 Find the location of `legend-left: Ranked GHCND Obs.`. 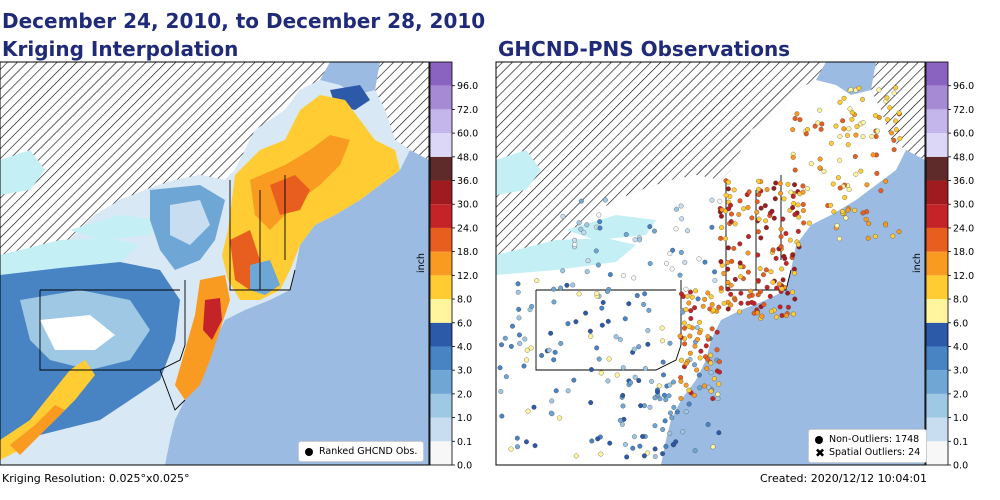

legend-left: Ranked GHCND Obs. is located at coordinates (361, 451).